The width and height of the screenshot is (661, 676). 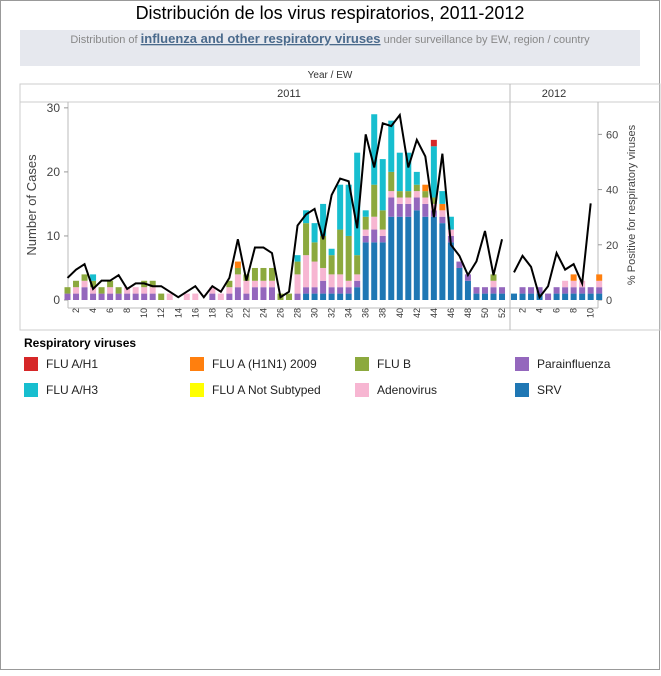 I want to click on x-tick-label: 14, so click(x=178, y=313).